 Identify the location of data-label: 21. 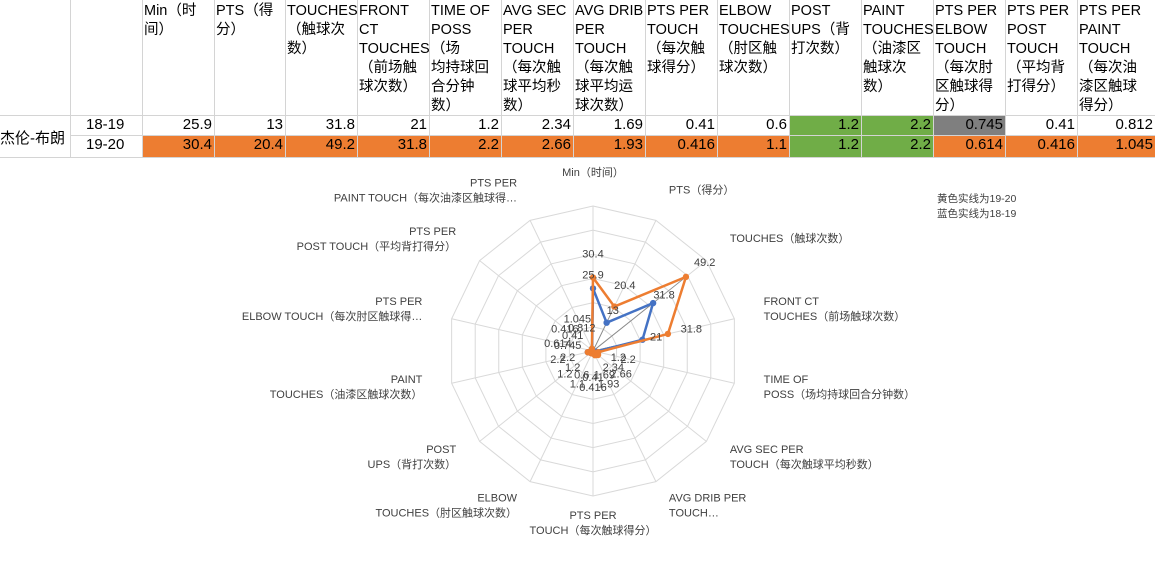
(656, 338).